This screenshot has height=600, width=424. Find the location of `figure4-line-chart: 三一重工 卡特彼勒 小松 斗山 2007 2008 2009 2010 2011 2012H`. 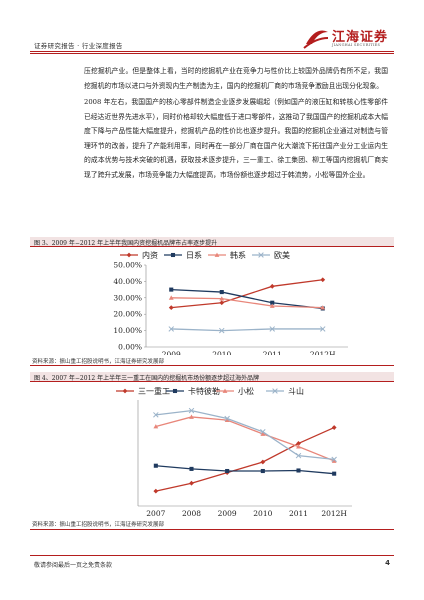

figure4-line-chart: 三一重工 卡特彼勒 小松 斗山 2007 2008 2009 2010 2011 2012H is located at coordinates (234, 452).